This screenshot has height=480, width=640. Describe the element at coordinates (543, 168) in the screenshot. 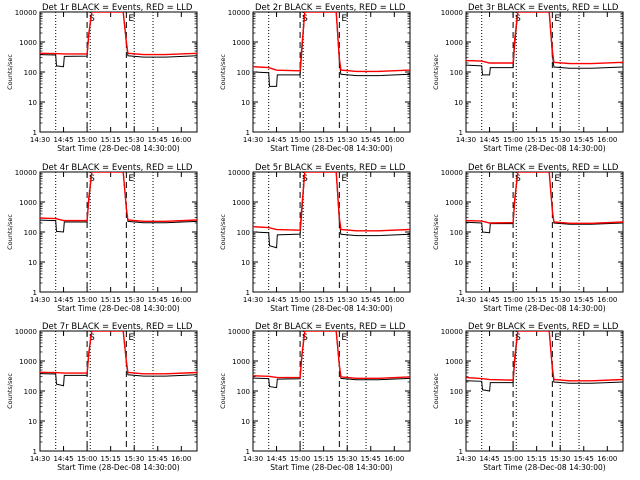

I see `panel-title: Det 6r BLACK = Events, RED = LLD` at that location.